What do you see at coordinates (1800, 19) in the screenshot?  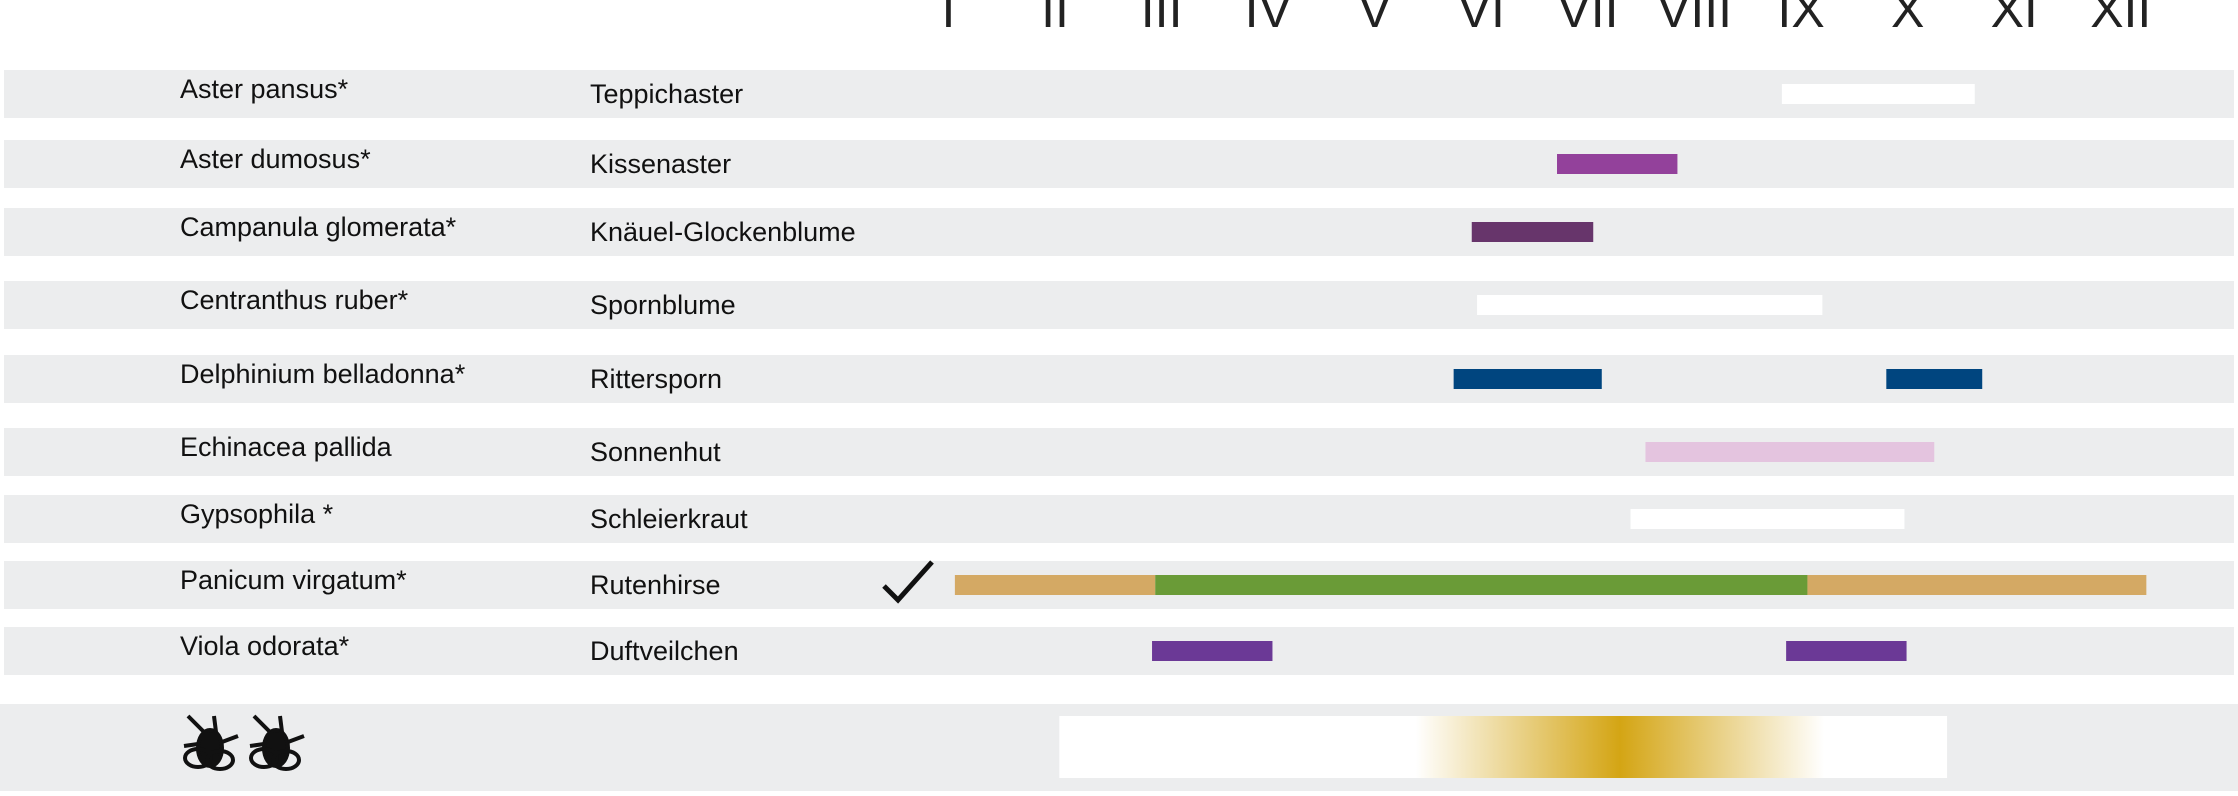 I see `x-tick-label: IX` at bounding box center [1800, 19].